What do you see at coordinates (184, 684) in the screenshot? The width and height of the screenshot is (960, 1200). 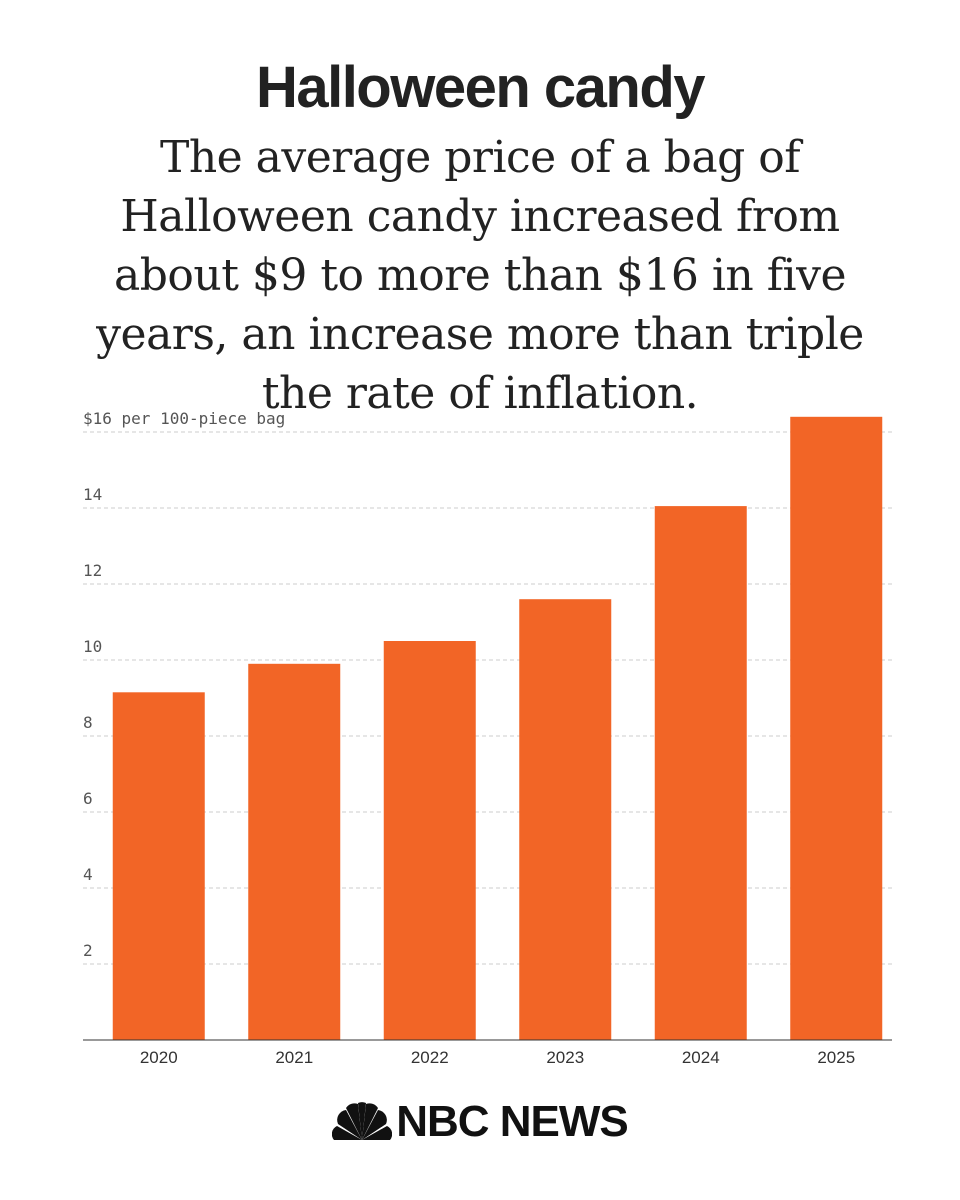 I see `y-axis-ticks: 2 4 6 8 10 12 14 $16 per 100-piece bag` at bounding box center [184, 684].